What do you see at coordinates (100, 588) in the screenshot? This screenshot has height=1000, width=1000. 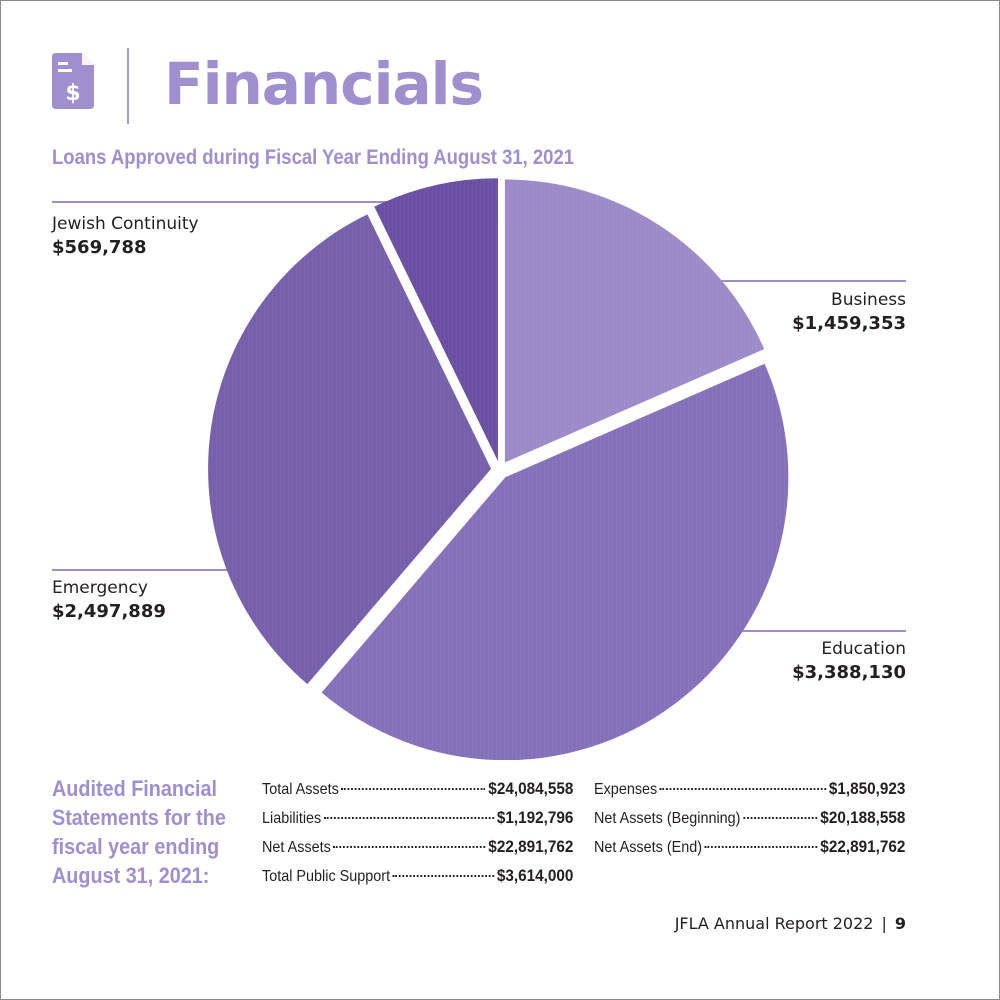 I see `slice-label-name: Emergency` at bounding box center [100, 588].